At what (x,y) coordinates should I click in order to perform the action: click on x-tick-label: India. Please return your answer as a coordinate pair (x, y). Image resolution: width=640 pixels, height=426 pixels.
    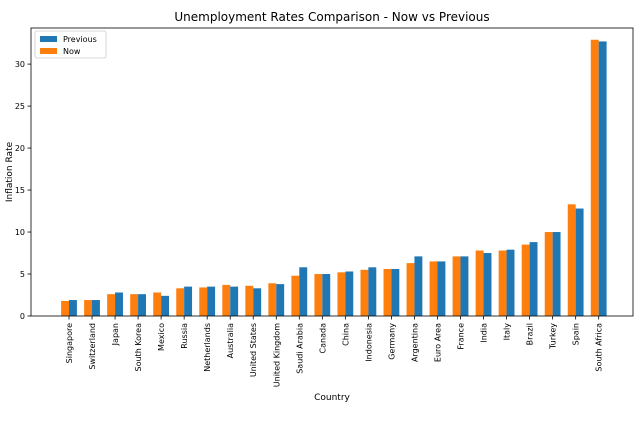
    Looking at the image, I should click on (484, 333).